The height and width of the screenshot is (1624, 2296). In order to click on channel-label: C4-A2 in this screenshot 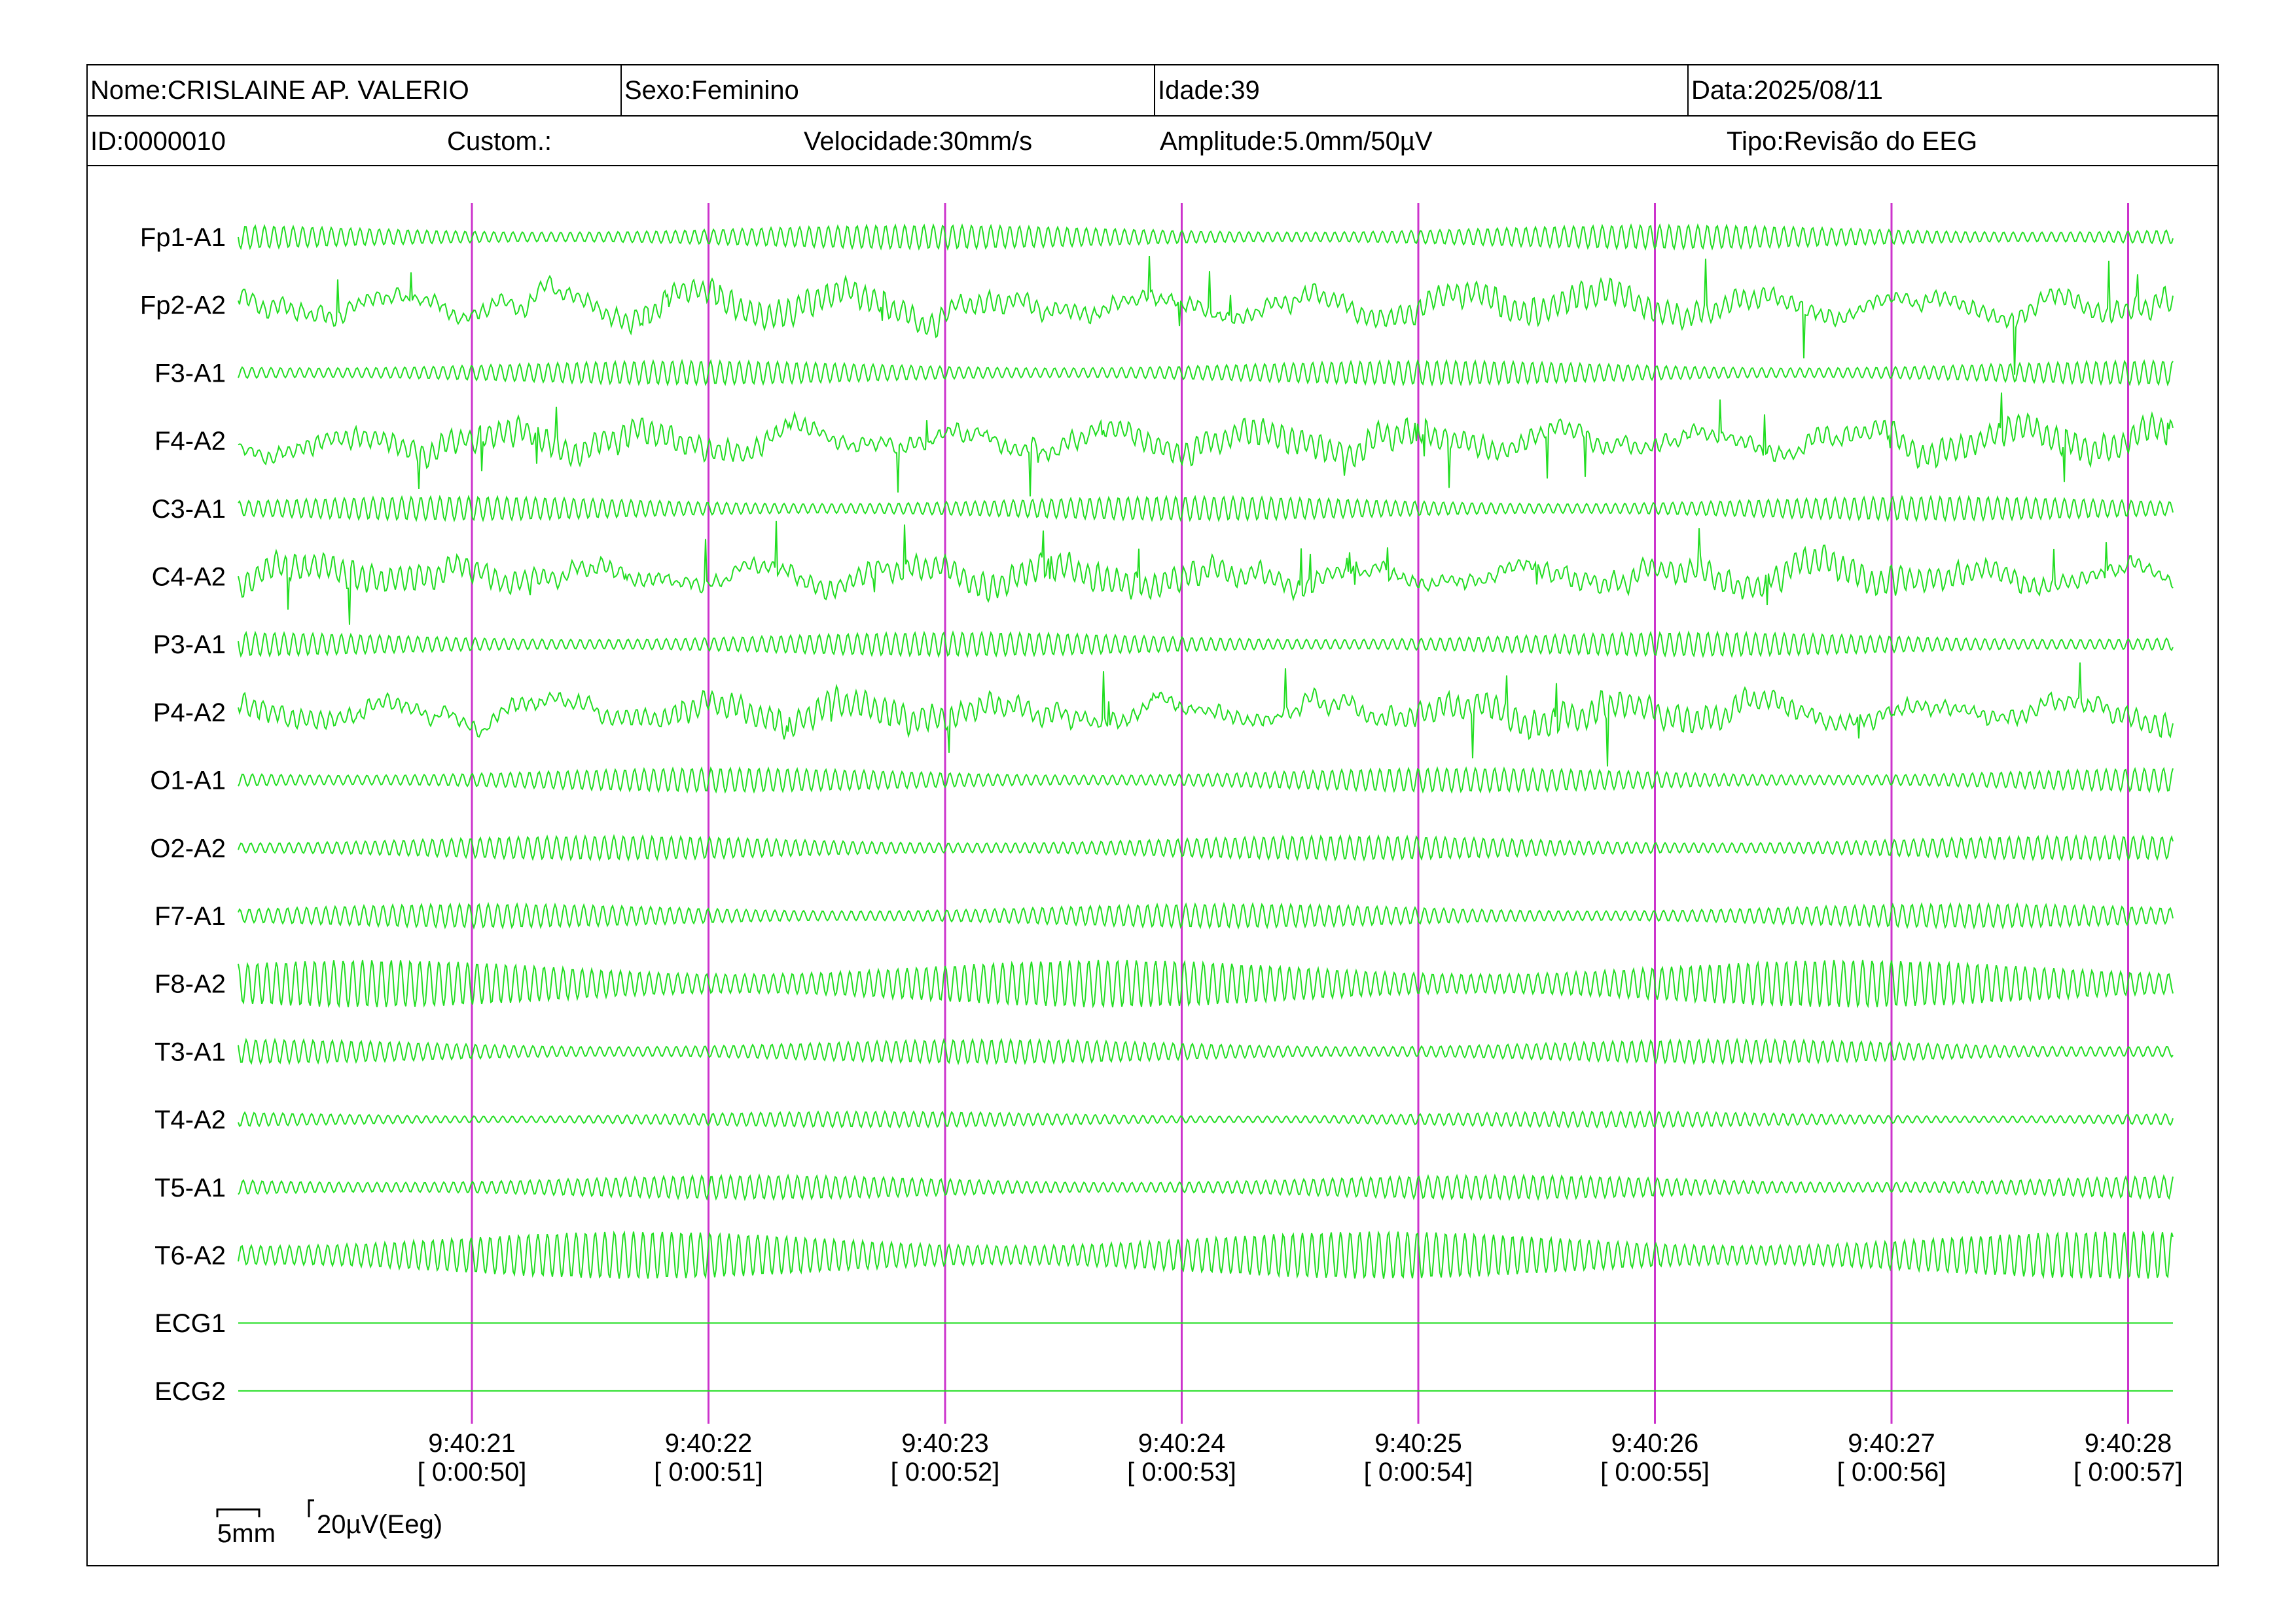, I will do `click(189, 577)`.